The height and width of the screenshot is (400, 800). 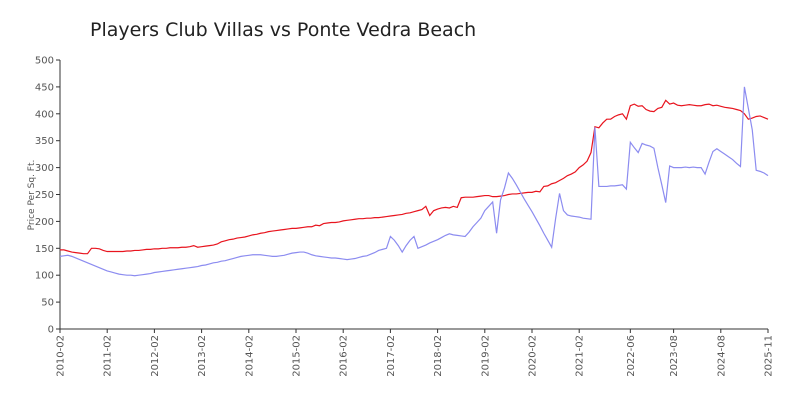 I want to click on x-tick-label: 2023-08, so click(x=674, y=356).